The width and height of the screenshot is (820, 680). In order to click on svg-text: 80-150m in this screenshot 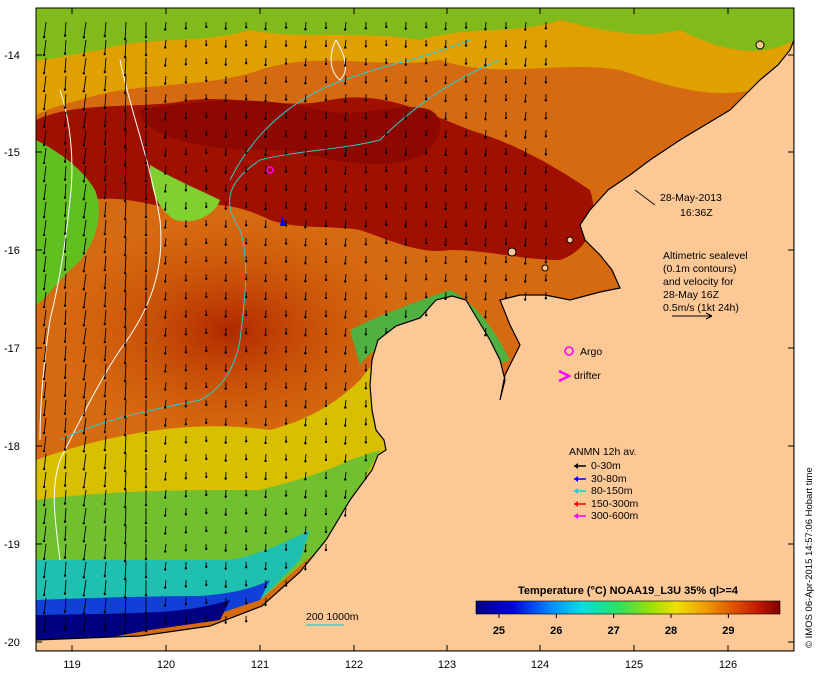, I will do `click(612, 491)`.